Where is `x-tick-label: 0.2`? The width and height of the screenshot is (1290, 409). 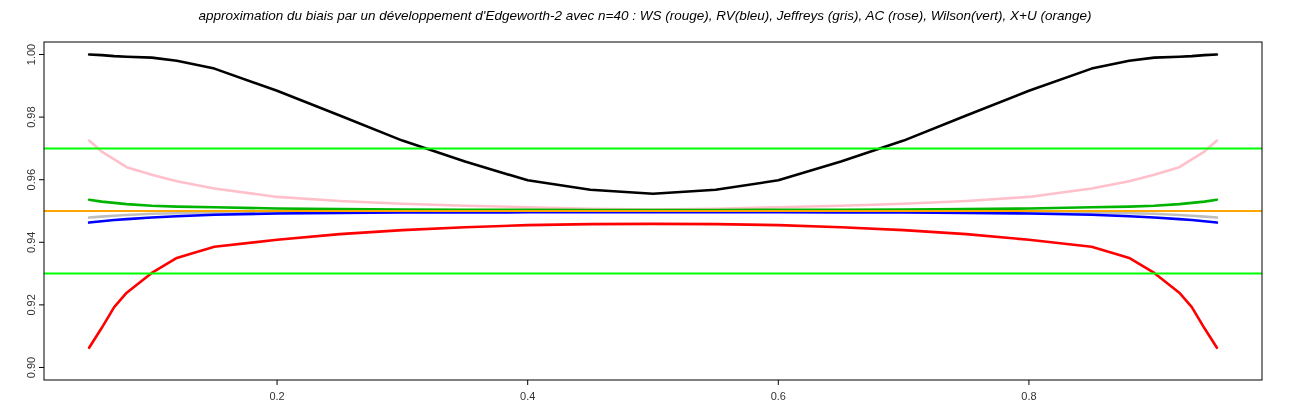
x-tick-label: 0.2 is located at coordinates (277, 396).